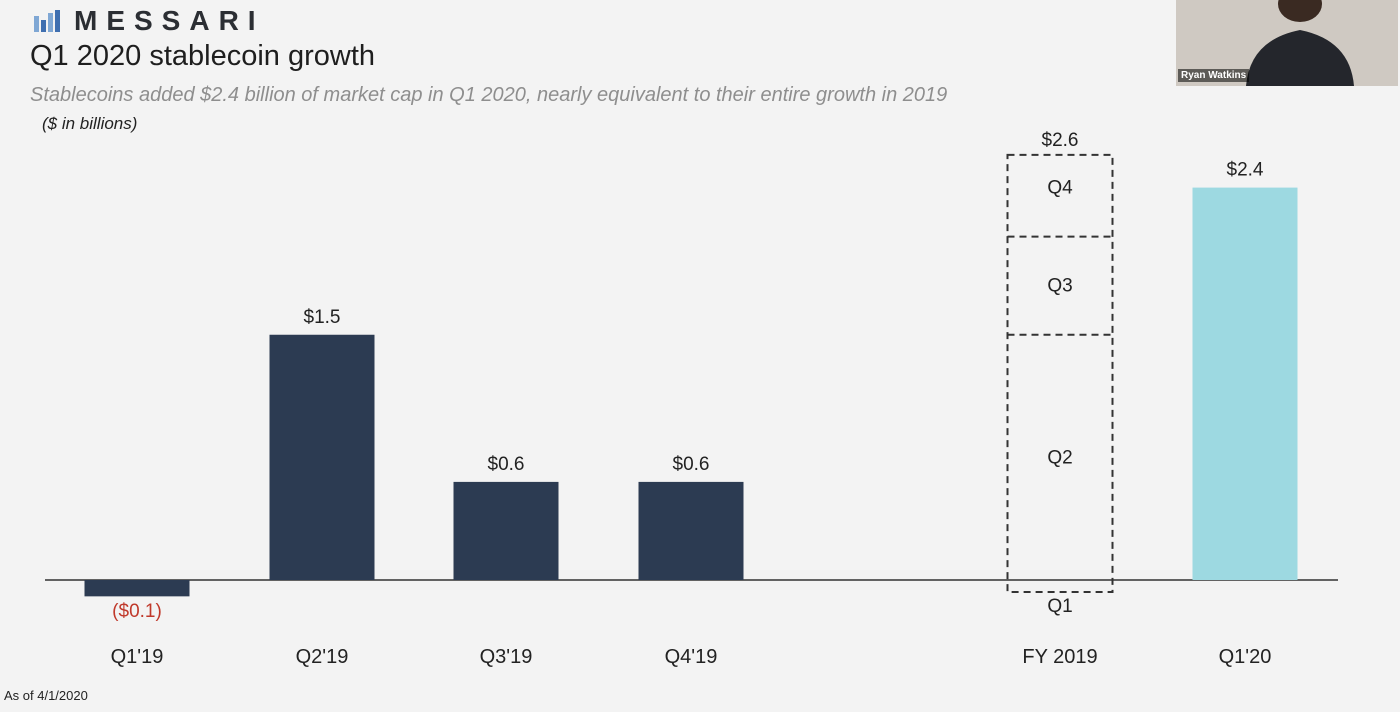 This screenshot has height=712, width=1400. What do you see at coordinates (1245, 170) in the screenshot?
I see `data-label: $2.4` at bounding box center [1245, 170].